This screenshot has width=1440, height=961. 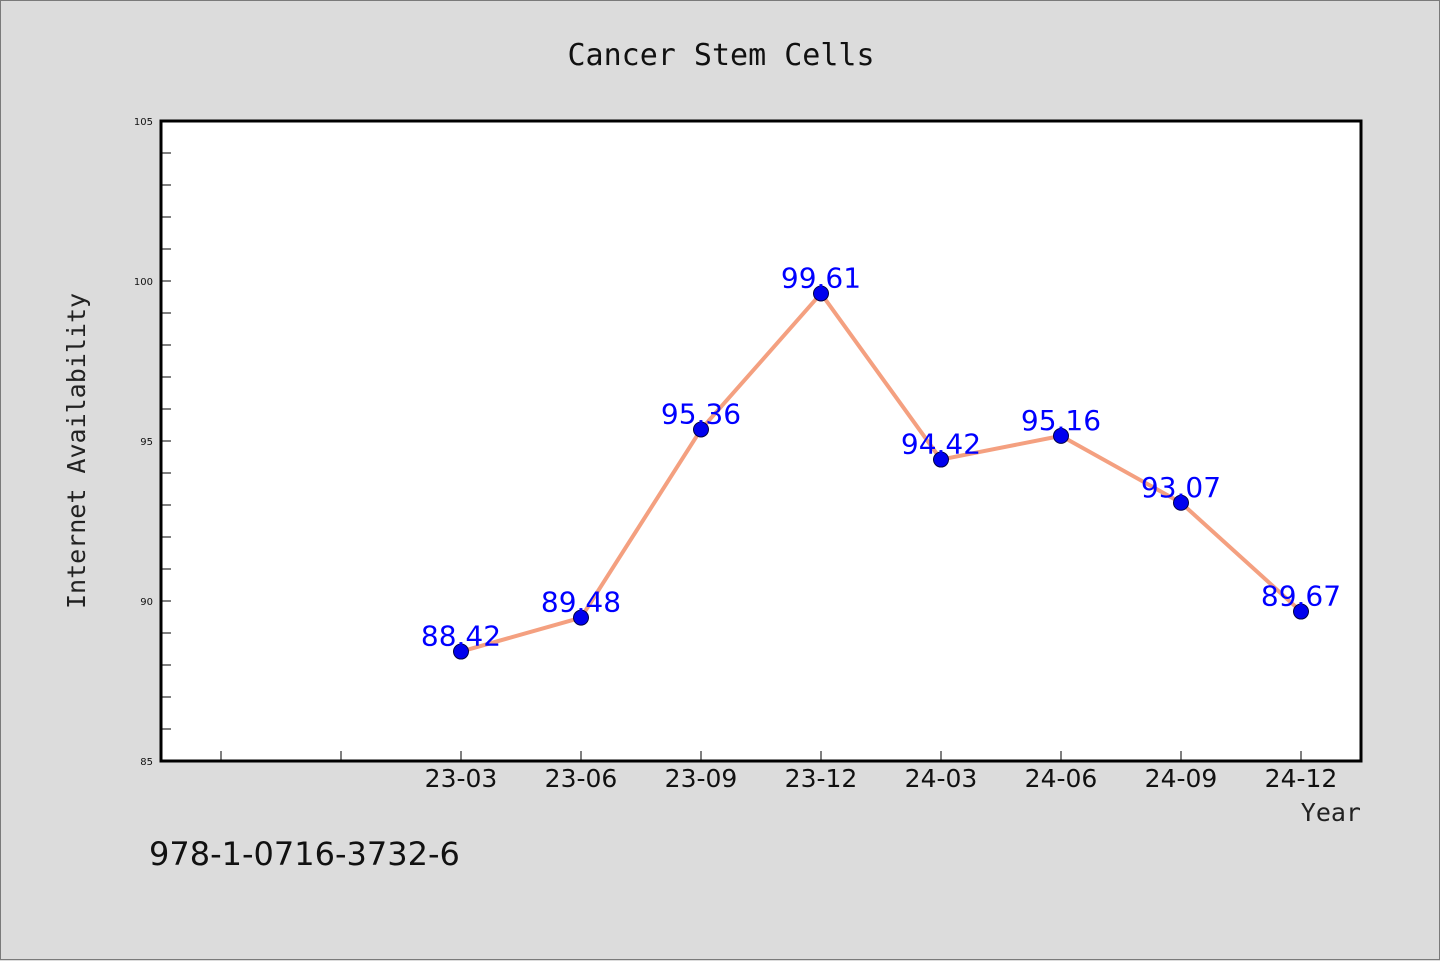 I want to click on x-tick-label: 23-06, so click(x=581, y=778).